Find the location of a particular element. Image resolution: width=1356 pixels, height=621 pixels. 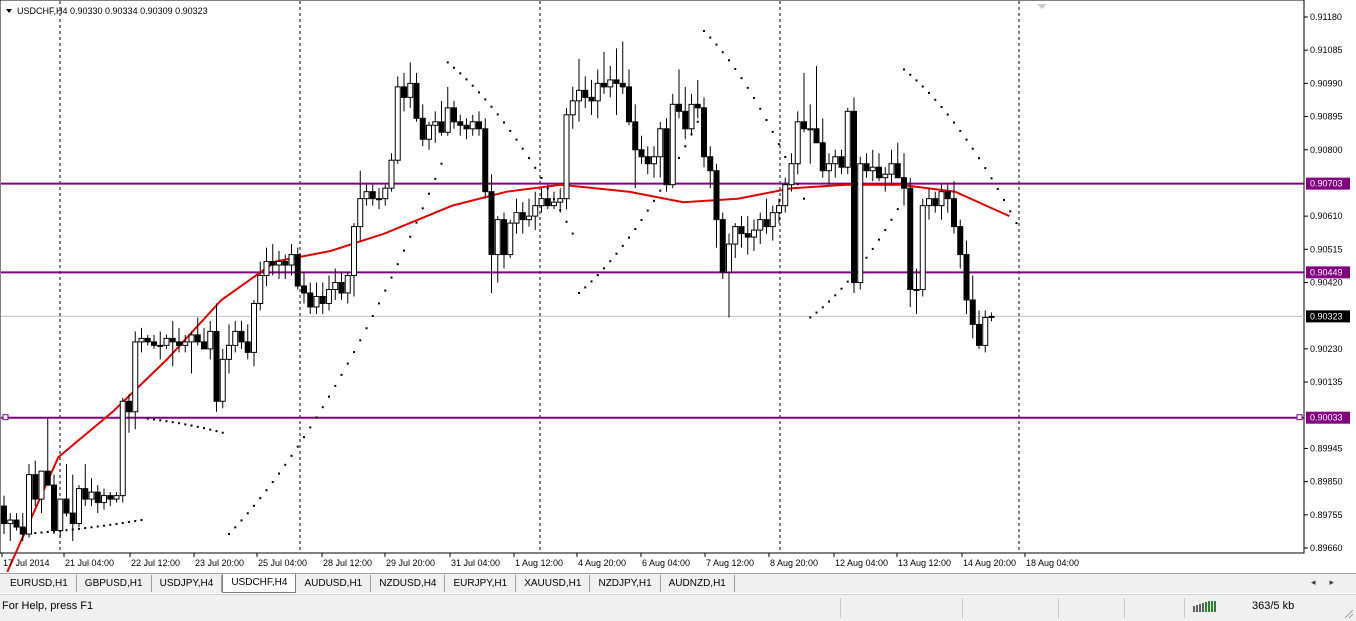

time-tick-label: 21 Jul 04:00 is located at coordinates (89, 563).